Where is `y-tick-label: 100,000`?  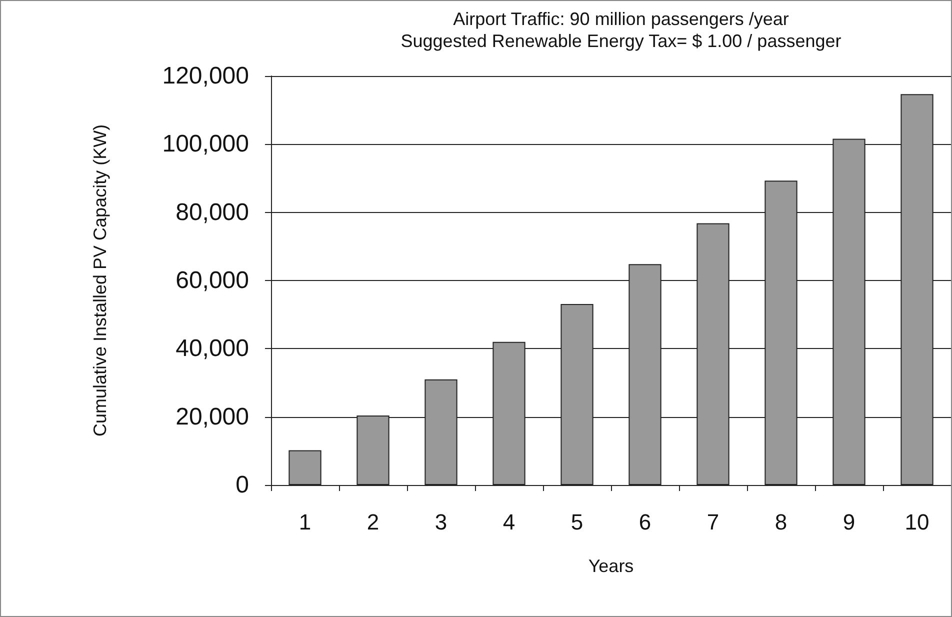 y-tick-label: 100,000 is located at coordinates (205, 144).